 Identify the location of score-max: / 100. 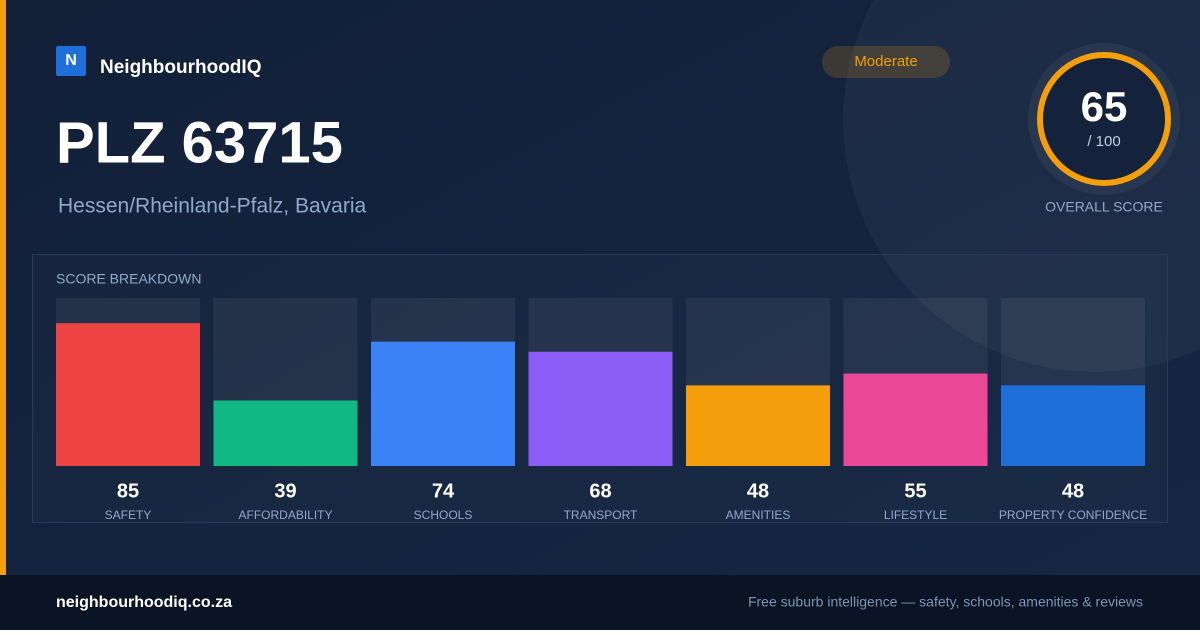
(1103, 141).